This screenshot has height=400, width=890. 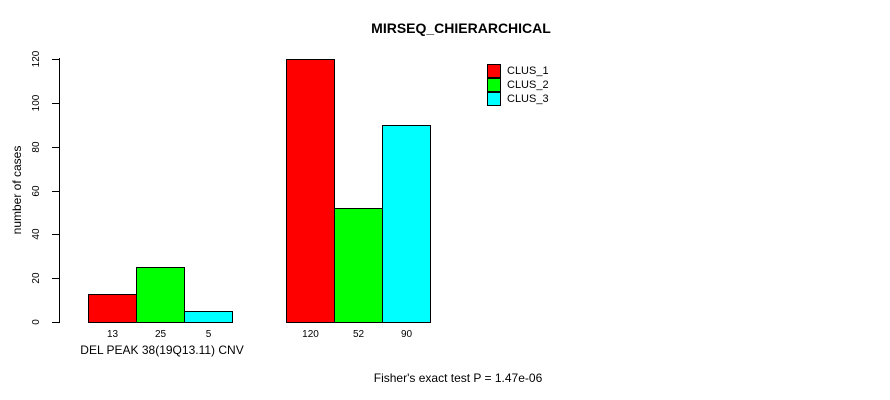 What do you see at coordinates (36, 147) in the screenshot?
I see `y-axis-tick-label: 80` at bounding box center [36, 147].